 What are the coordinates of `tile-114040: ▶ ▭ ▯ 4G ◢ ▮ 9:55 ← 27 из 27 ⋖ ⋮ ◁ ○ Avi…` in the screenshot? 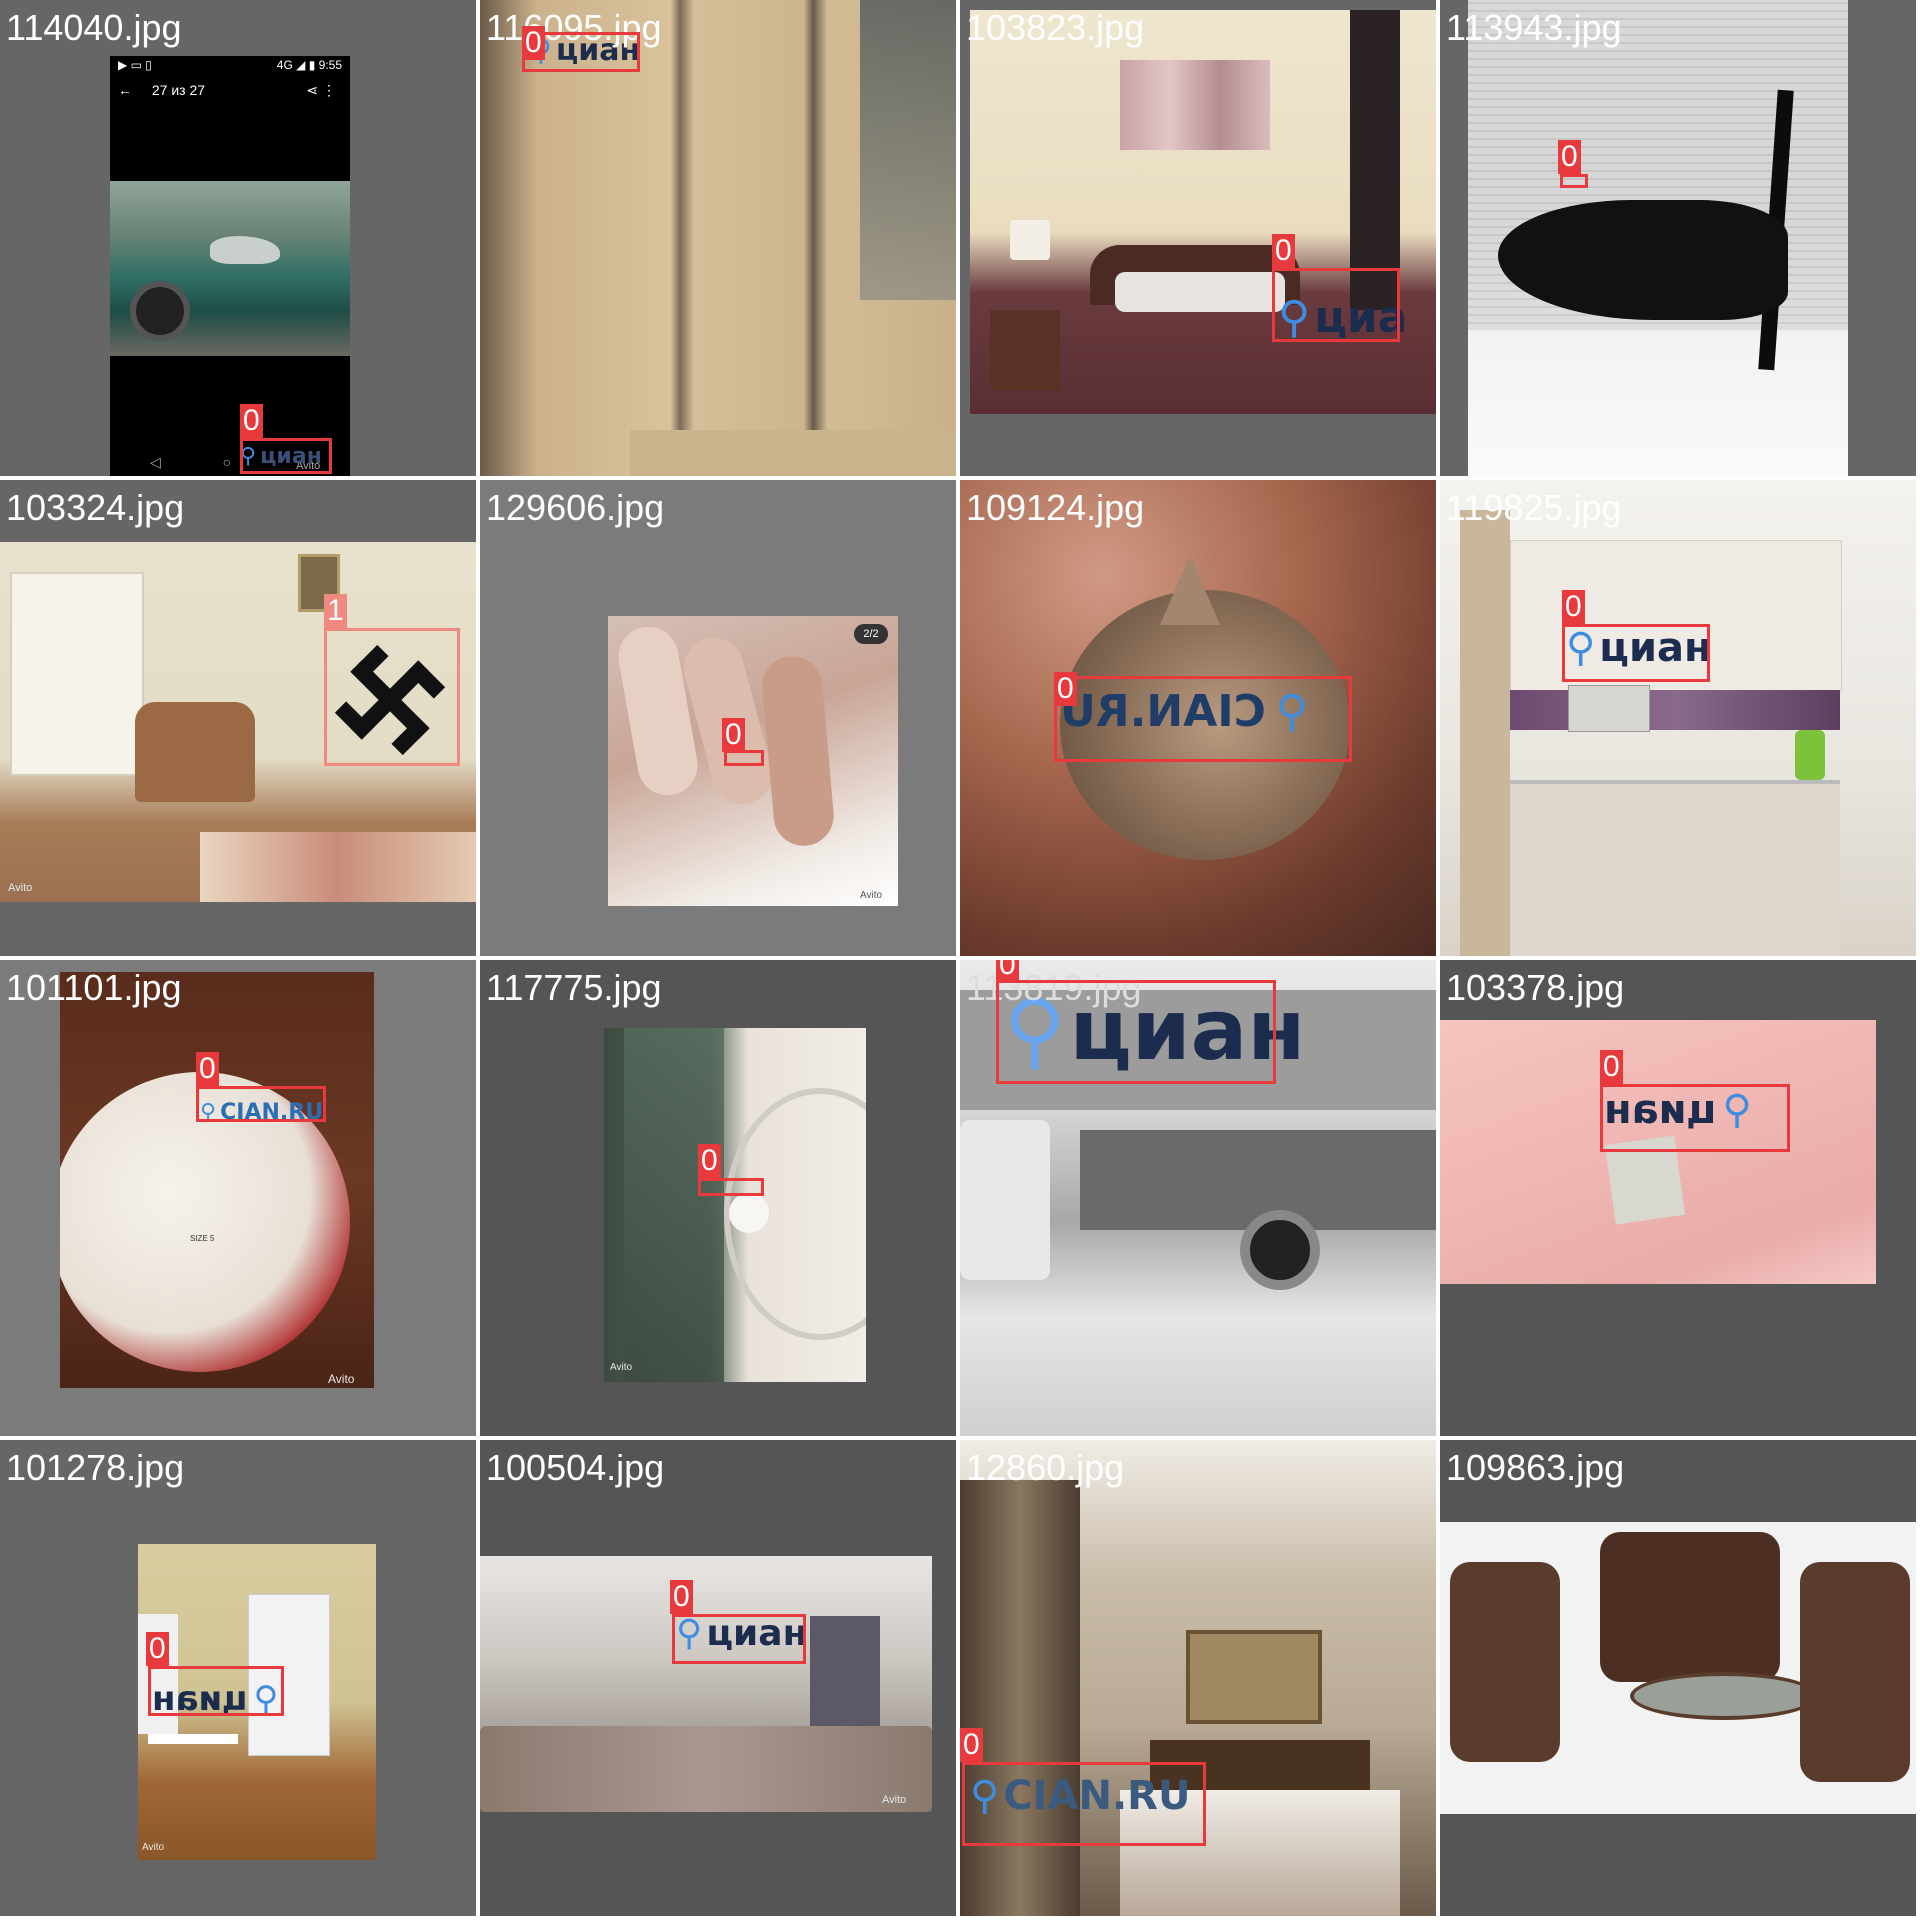 It's located at (238, 238).